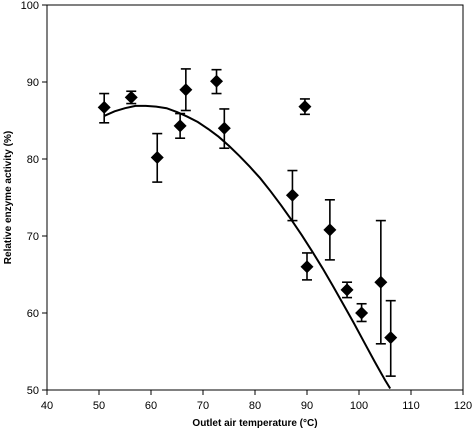  What do you see at coordinates (203, 406) in the screenshot?
I see `x-tick-label: 70` at bounding box center [203, 406].